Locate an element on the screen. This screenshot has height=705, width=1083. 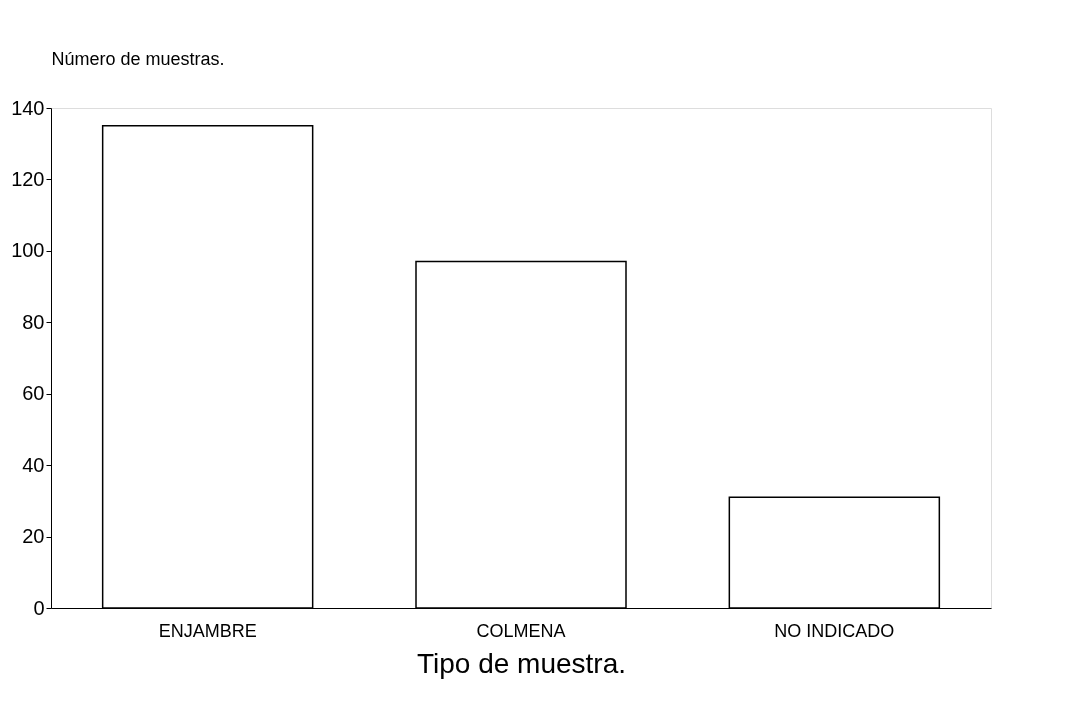
y-tick-label: 100 is located at coordinates (28, 250).